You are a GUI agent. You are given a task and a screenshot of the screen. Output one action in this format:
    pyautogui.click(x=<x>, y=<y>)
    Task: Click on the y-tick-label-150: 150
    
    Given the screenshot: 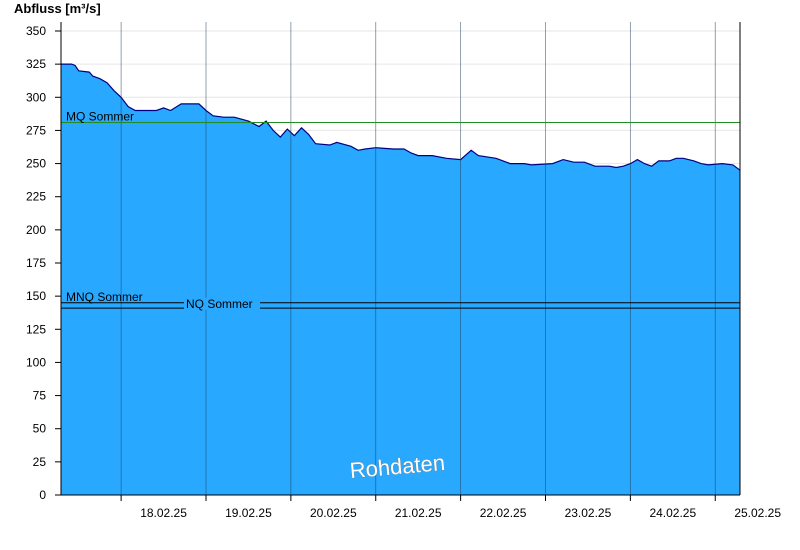 What is the action you would take?
    pyautogui.click(x=36, y=296)
    